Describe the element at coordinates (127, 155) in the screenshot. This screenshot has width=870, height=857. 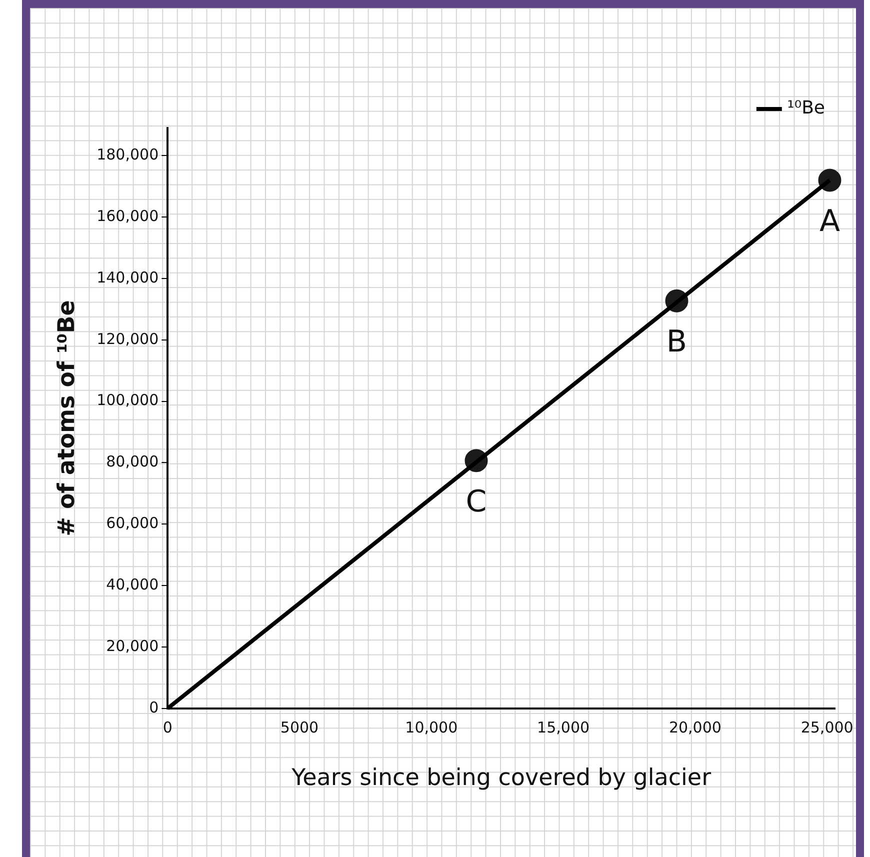
I see `y-tick-label: 180,000` at that location.